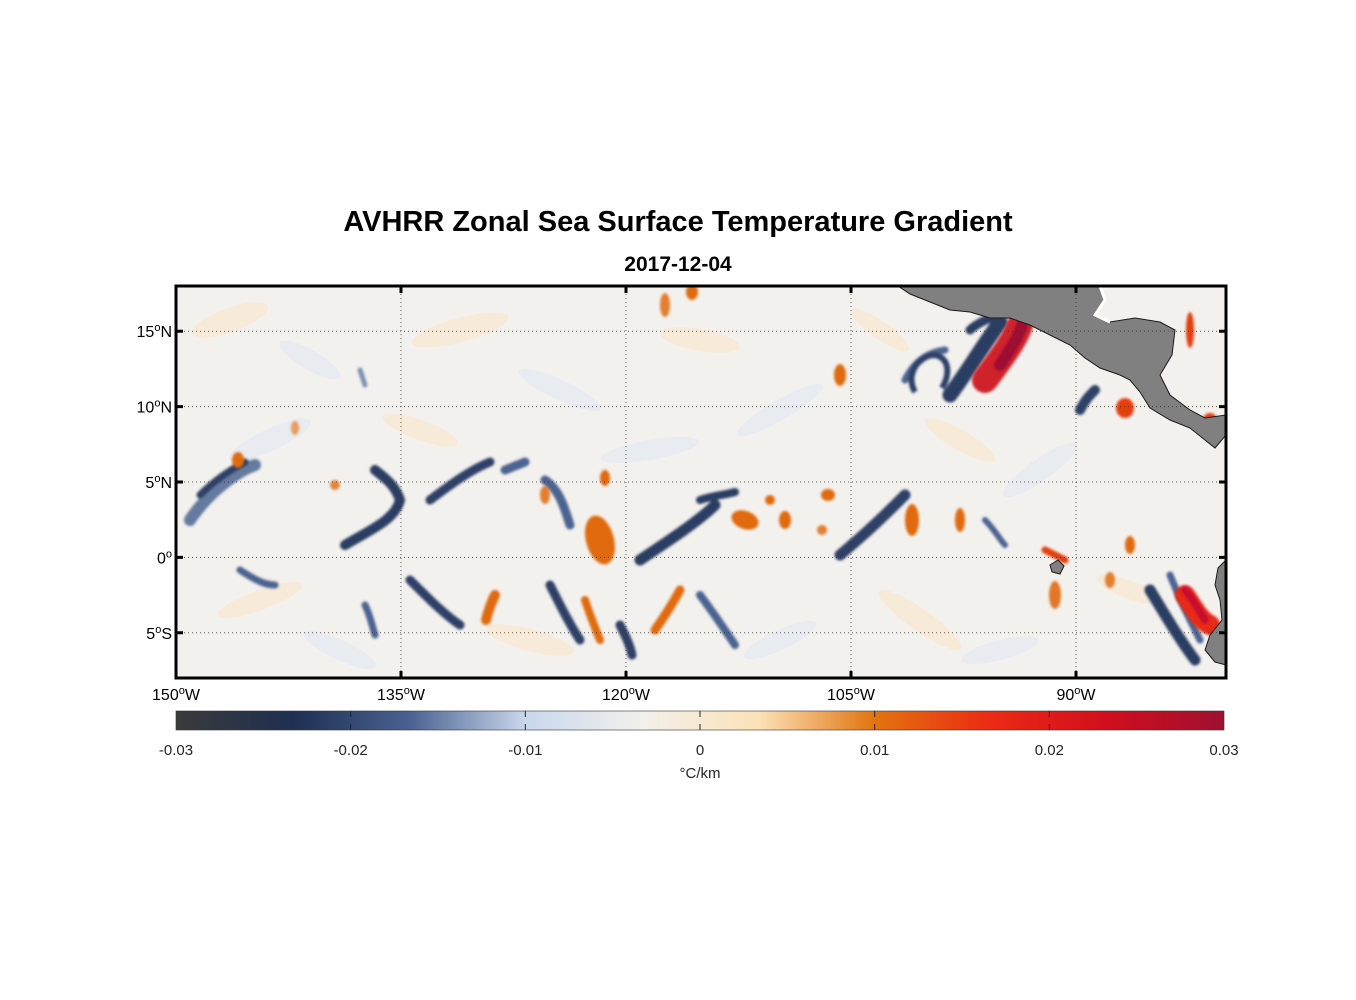 This screenshot has height=1000, width=1356. I want to click on colorbar: -0.03 -0.02 -0.01 0 0.01 0.02 0.03 °C/km, so click(699, 746).